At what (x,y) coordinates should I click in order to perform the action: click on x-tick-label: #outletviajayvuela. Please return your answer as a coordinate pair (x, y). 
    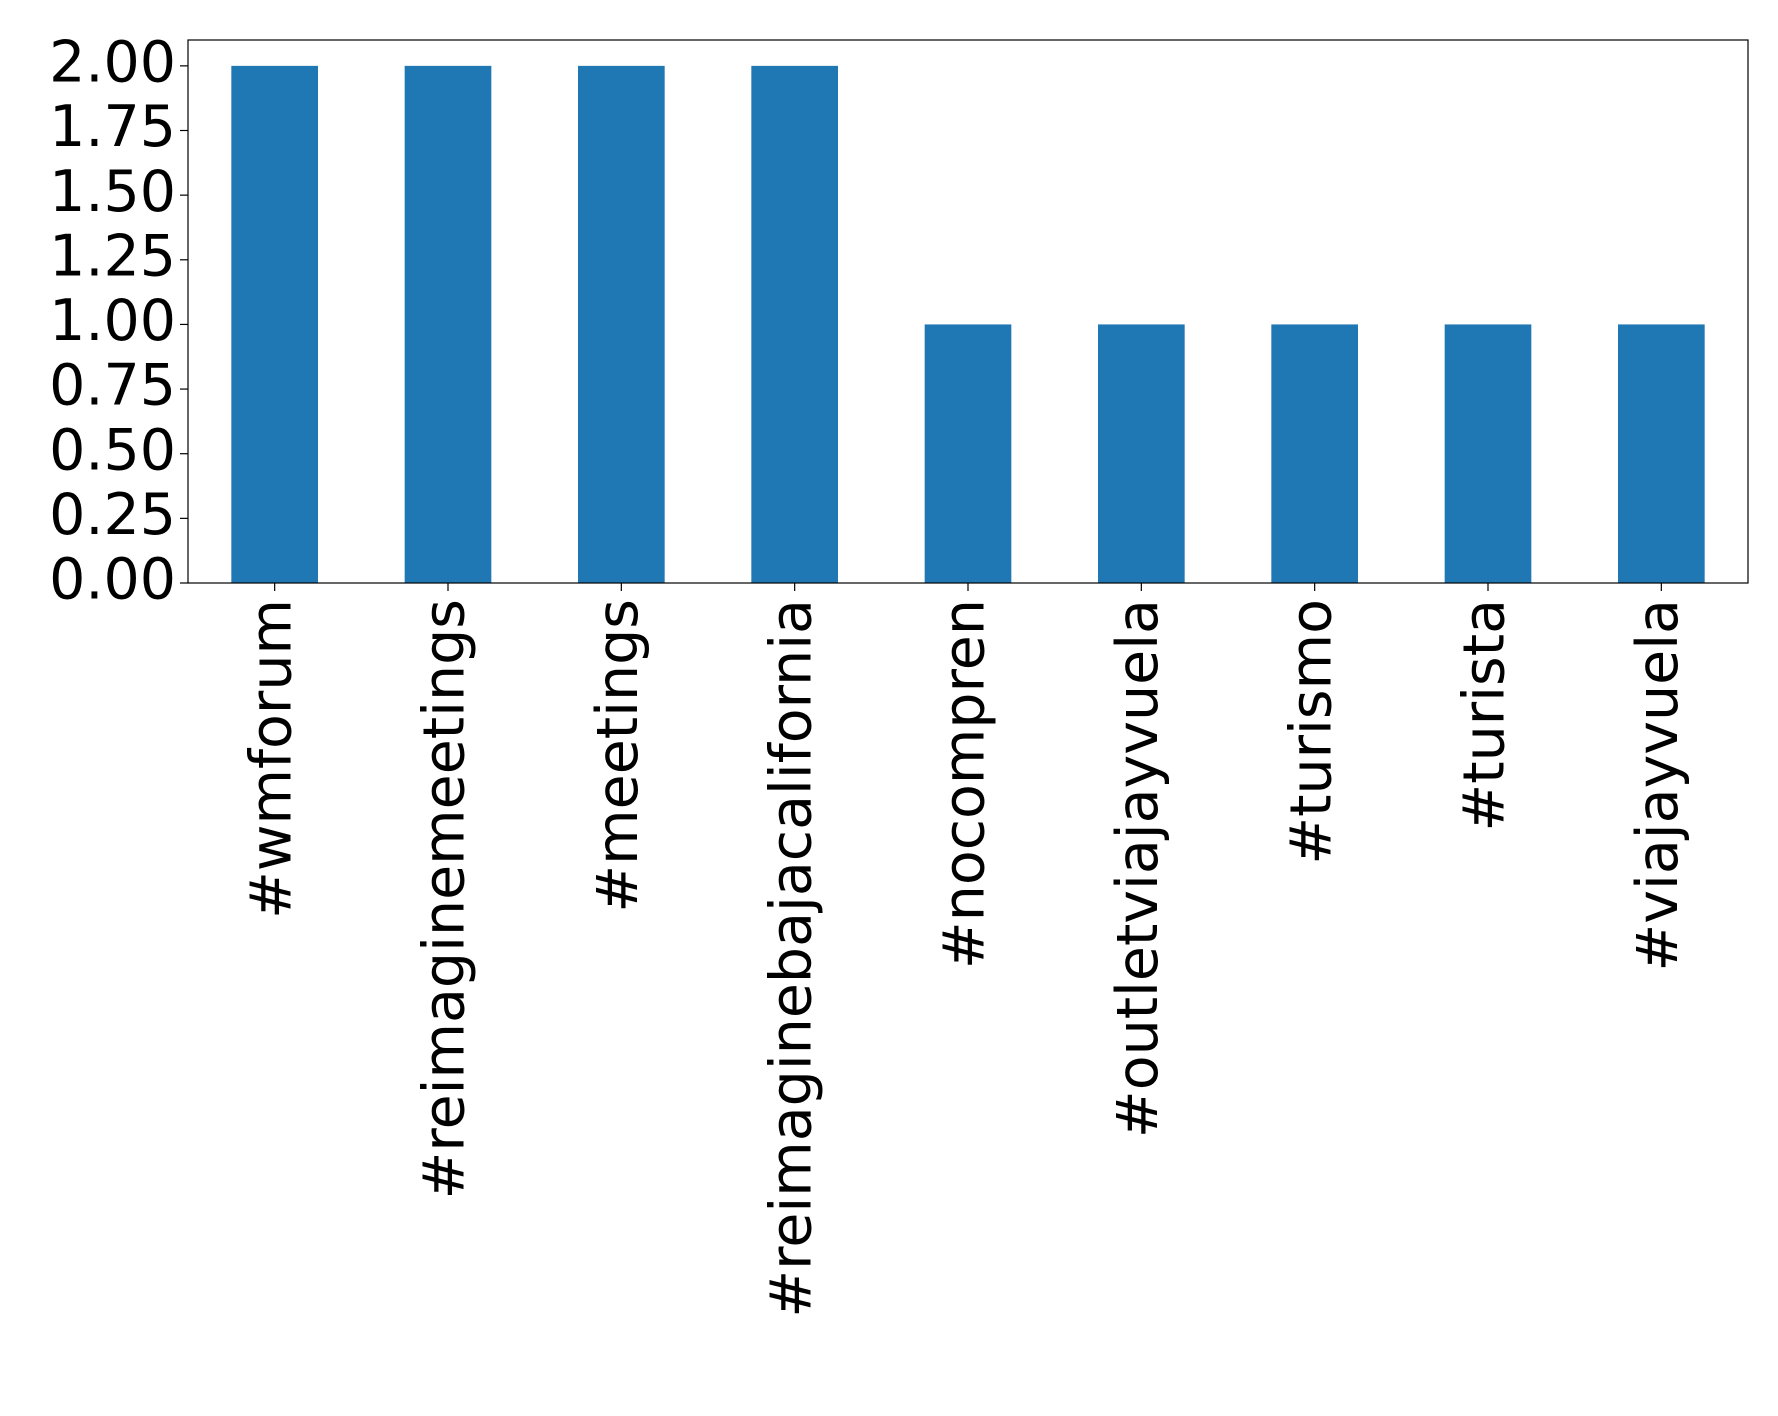
    Looking at the image, I should click on (1138, 868).